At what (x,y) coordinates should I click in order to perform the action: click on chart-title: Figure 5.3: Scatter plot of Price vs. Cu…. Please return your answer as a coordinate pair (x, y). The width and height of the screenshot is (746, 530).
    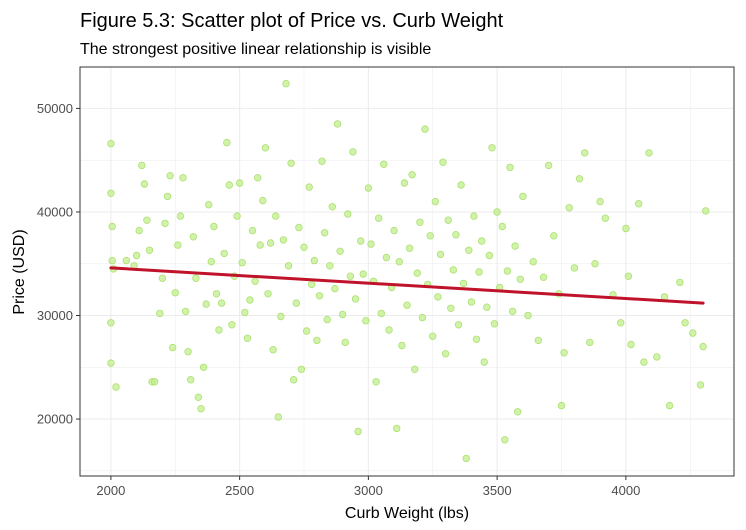
    Looking at the image, I should click on (292, 21).